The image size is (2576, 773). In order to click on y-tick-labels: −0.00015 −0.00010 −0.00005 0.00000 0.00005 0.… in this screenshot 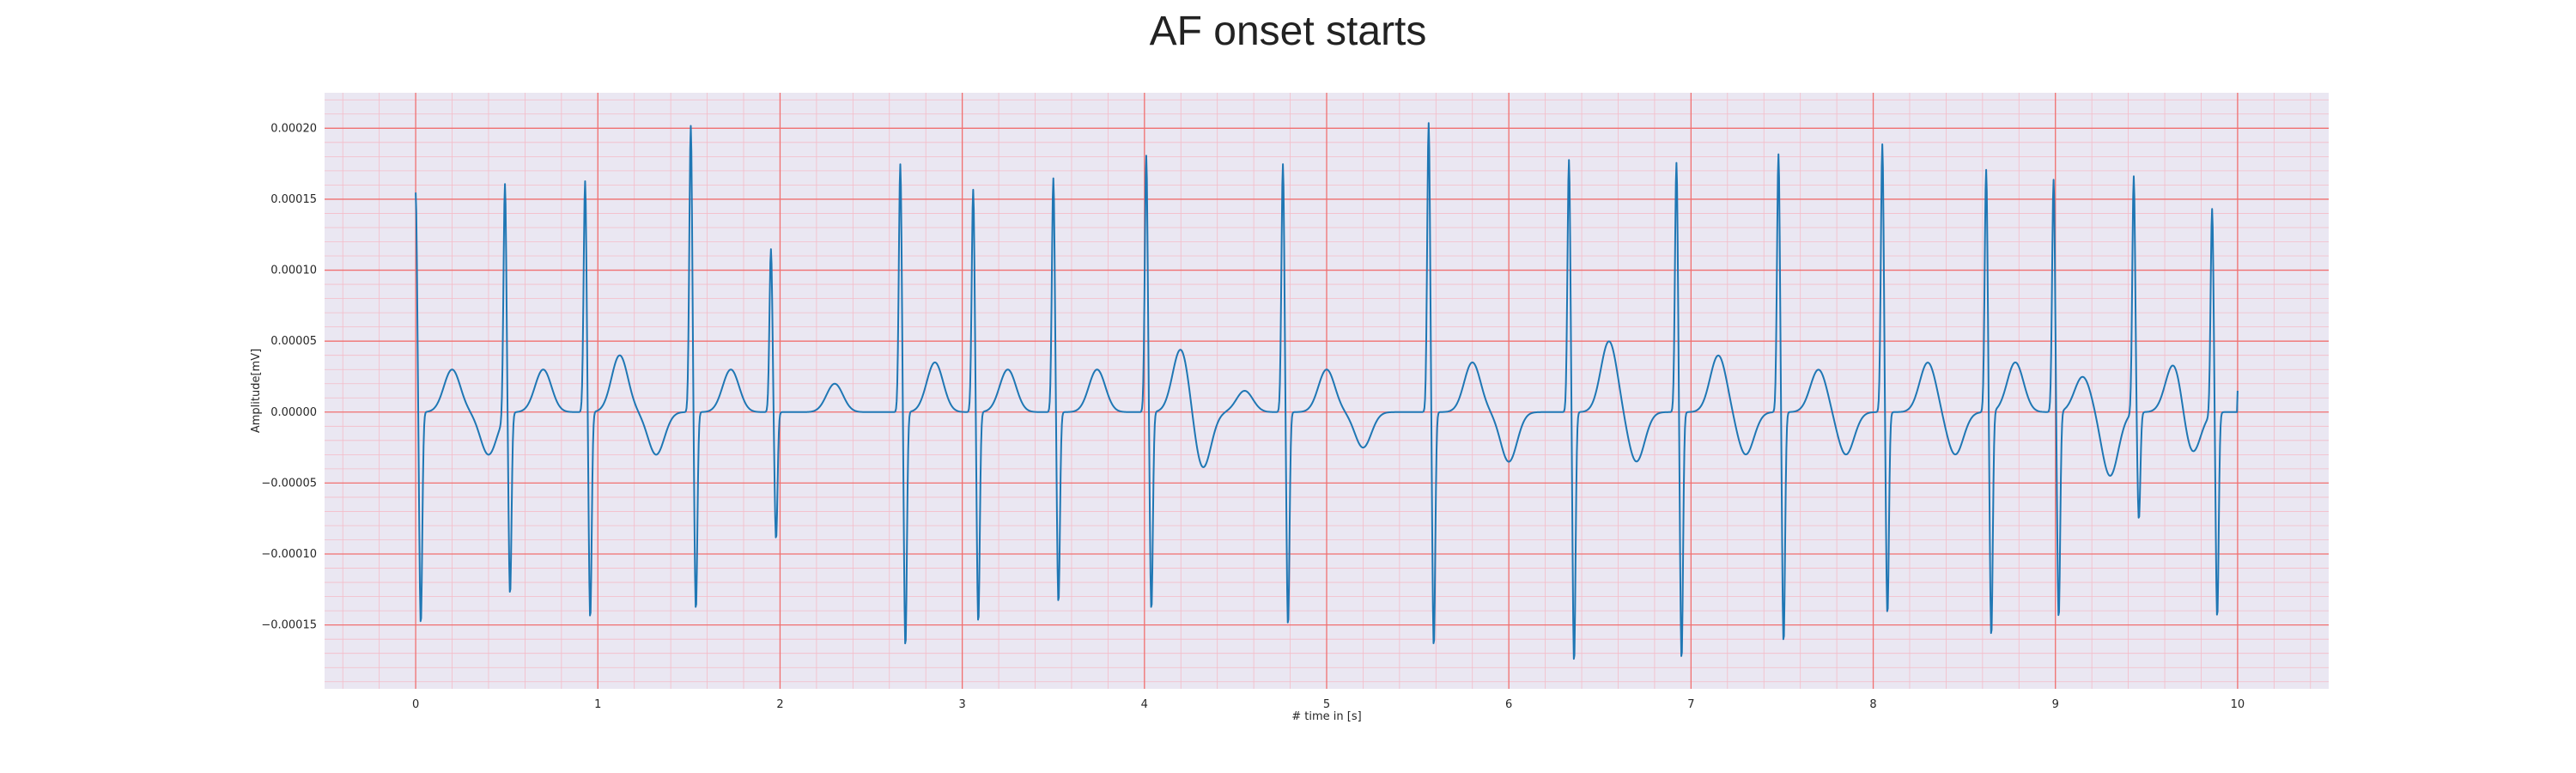, I will do `click(289, 376)`.